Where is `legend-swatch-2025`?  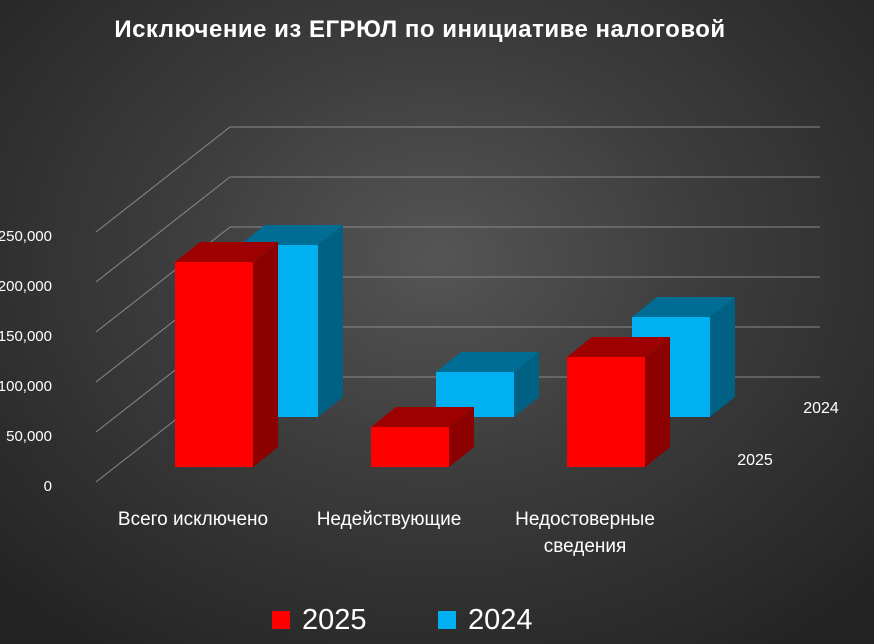
legend-swatch-2025 is located at coordinates (281, 620).